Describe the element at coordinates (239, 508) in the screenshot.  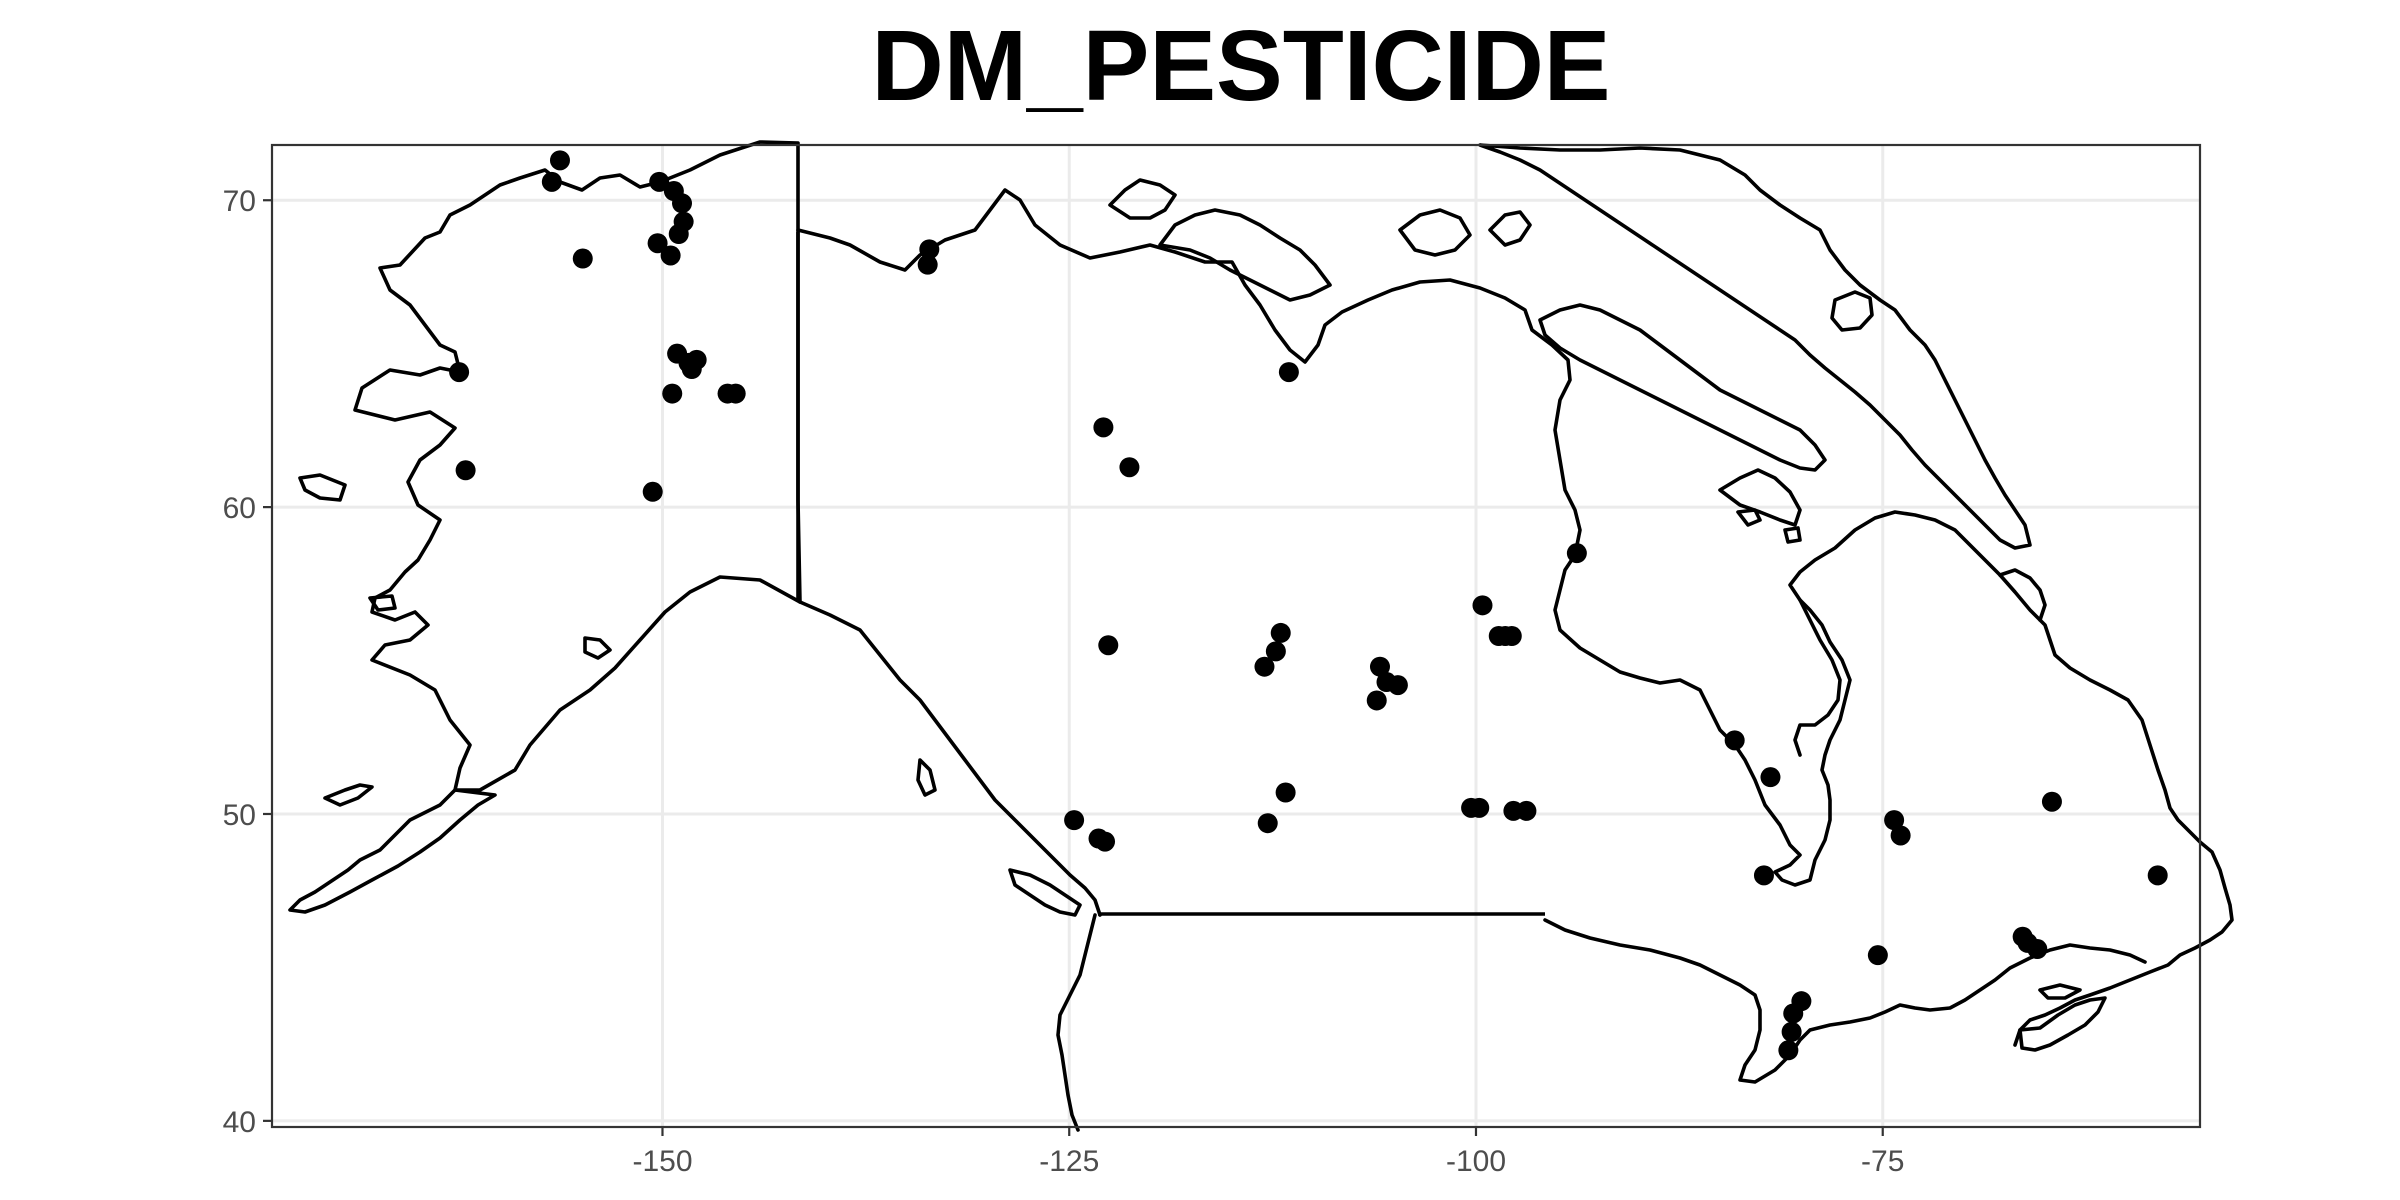
I see `y-tick-label: 60` at that location.